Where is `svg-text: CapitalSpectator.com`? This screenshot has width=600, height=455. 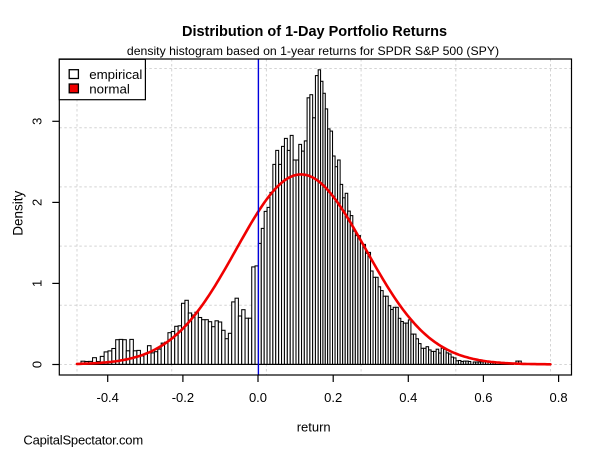 svg-text: CapitalSpectator.com is located at coordinates (83, 440).